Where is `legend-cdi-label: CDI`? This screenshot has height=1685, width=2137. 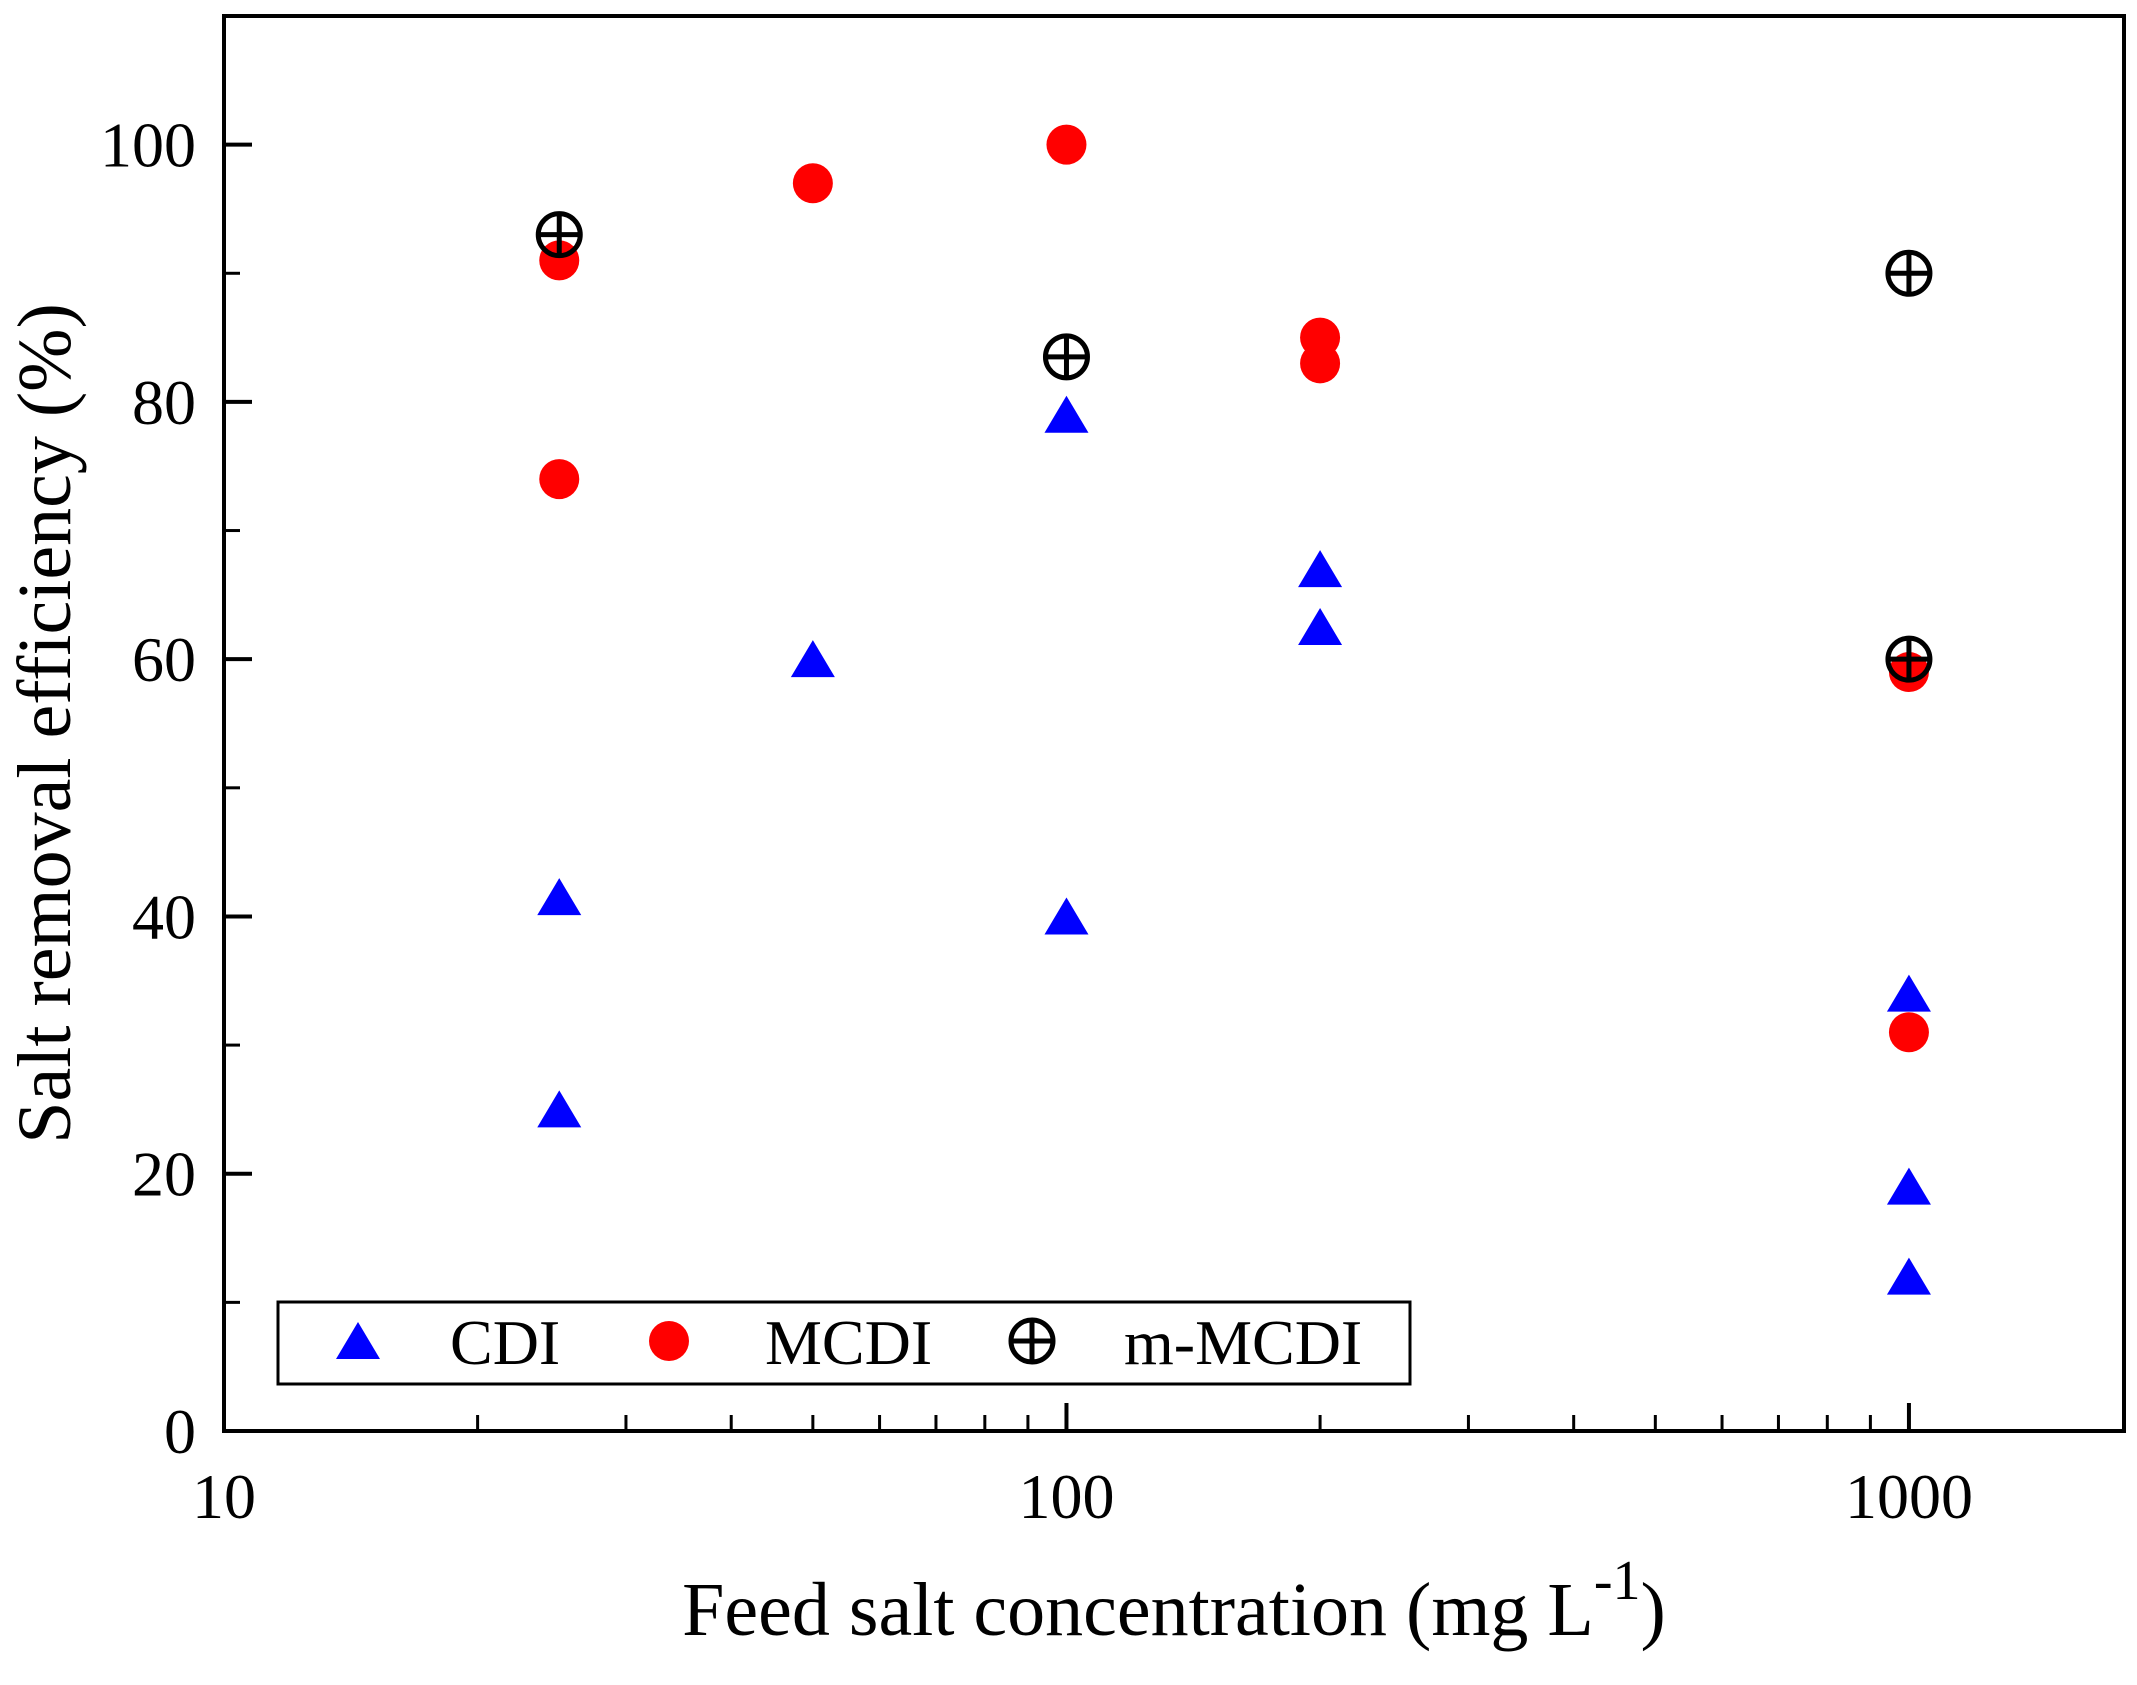 legend-cdi-label: CDI is located at coordinates (505, 1342).